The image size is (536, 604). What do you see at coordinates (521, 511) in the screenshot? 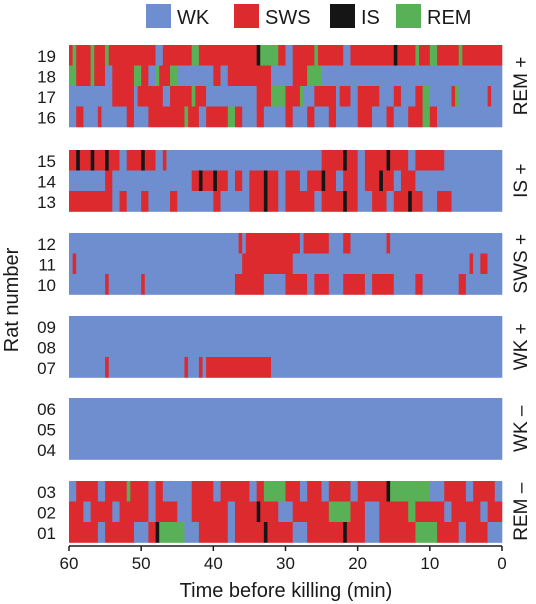
I see `group-label: REM –` at bounding box center [521, 511].